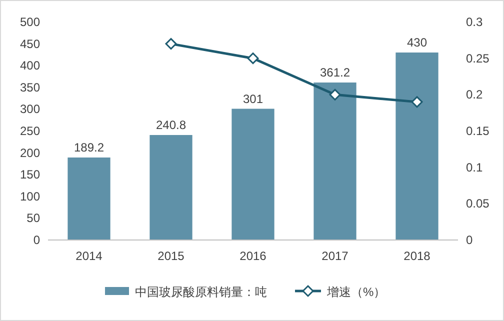  What do you see at coordinates (30, 65) in the screenshot?
I see `y-tick-label: 400` at bounding box center [30, 65].